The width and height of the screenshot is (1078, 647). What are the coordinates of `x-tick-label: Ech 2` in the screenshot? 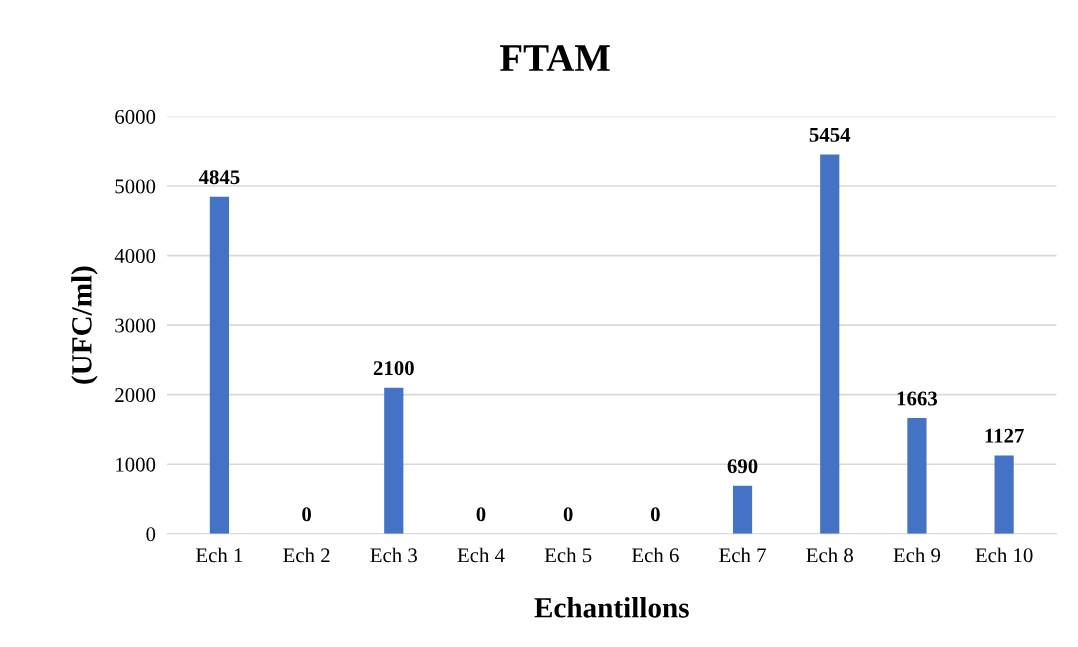 It's located at (306, 555).